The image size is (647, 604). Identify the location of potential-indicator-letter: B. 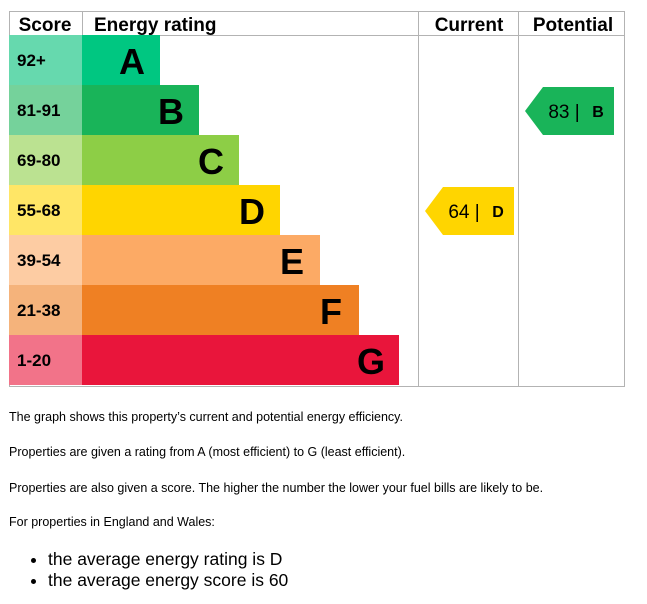
(598, 112).